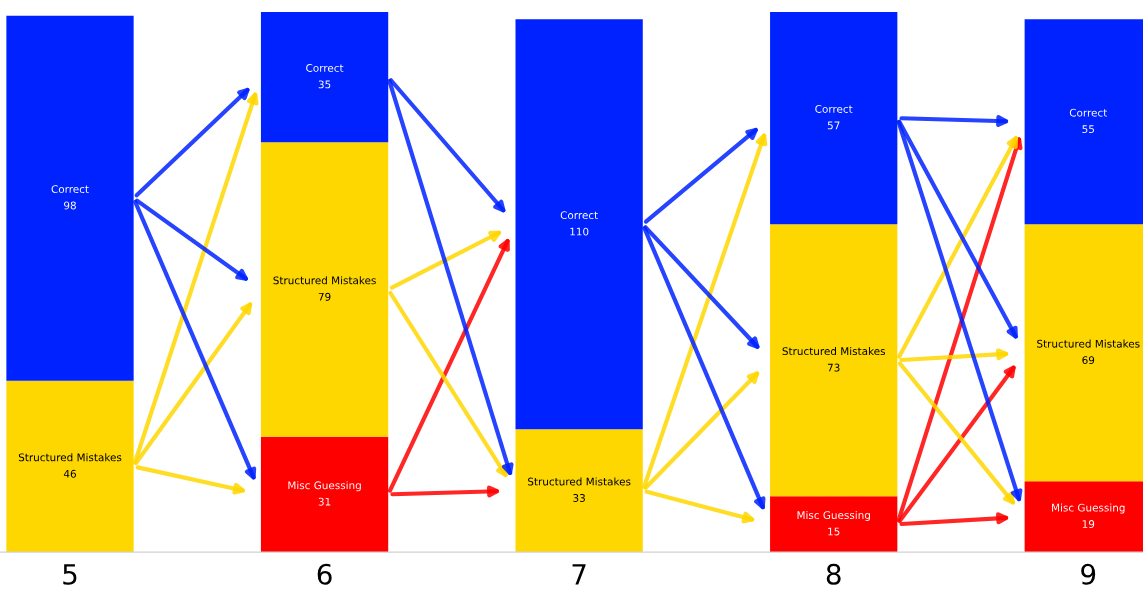 This screenshot has width=1143, height=595. Describe the element at coordinates (579, 231) in the screenshot. I see `data-label: 110` at that location.